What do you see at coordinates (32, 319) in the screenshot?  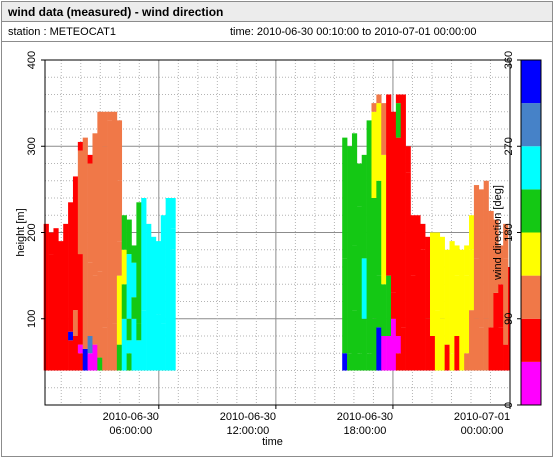 I see `y-tick-label: 100` at bounding box center [32, 319].